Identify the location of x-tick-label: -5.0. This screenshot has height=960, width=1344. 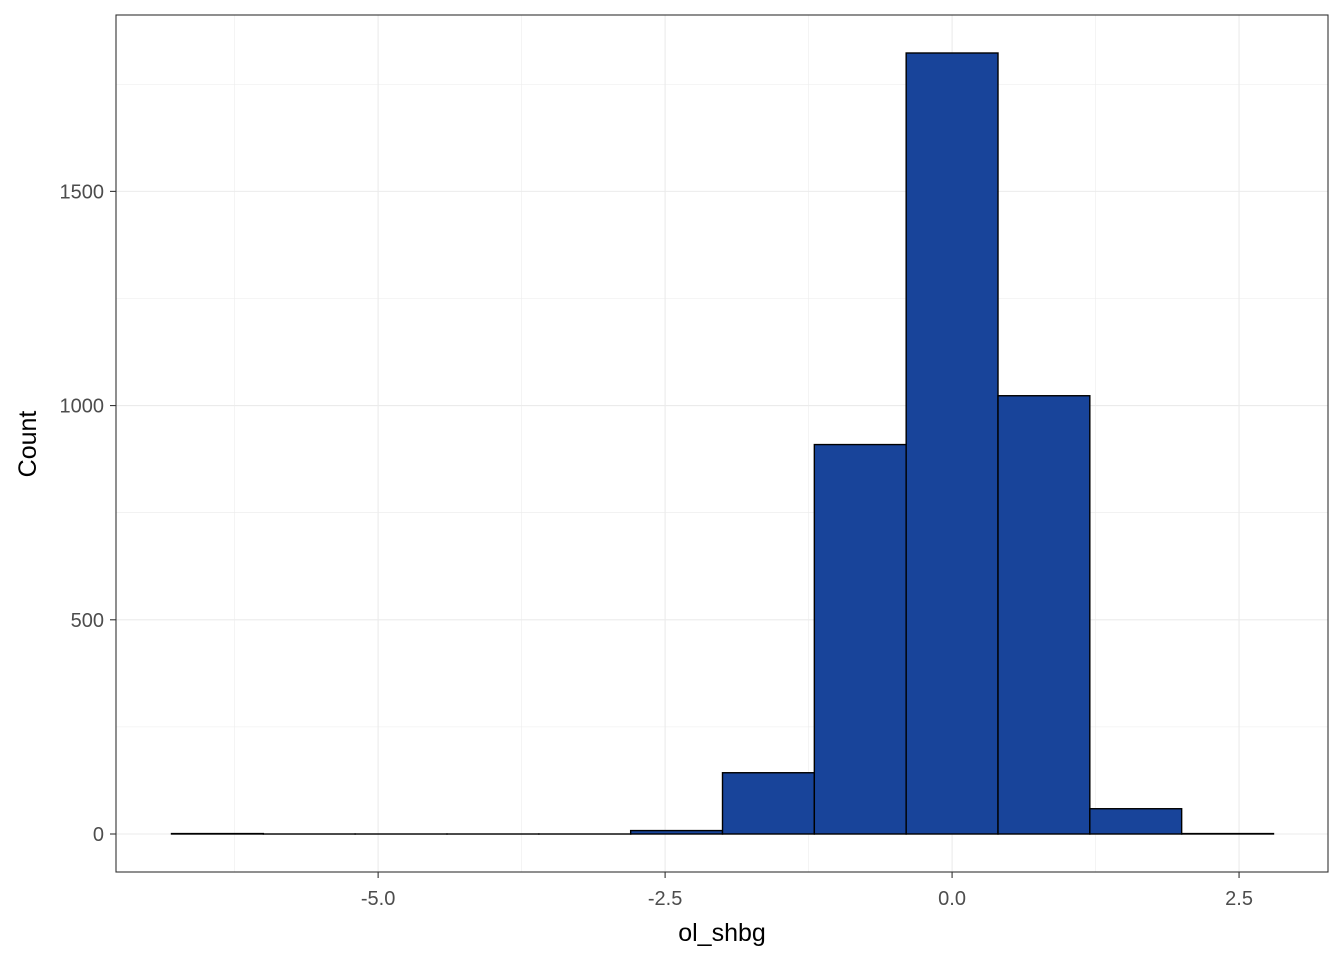
(378, 899).